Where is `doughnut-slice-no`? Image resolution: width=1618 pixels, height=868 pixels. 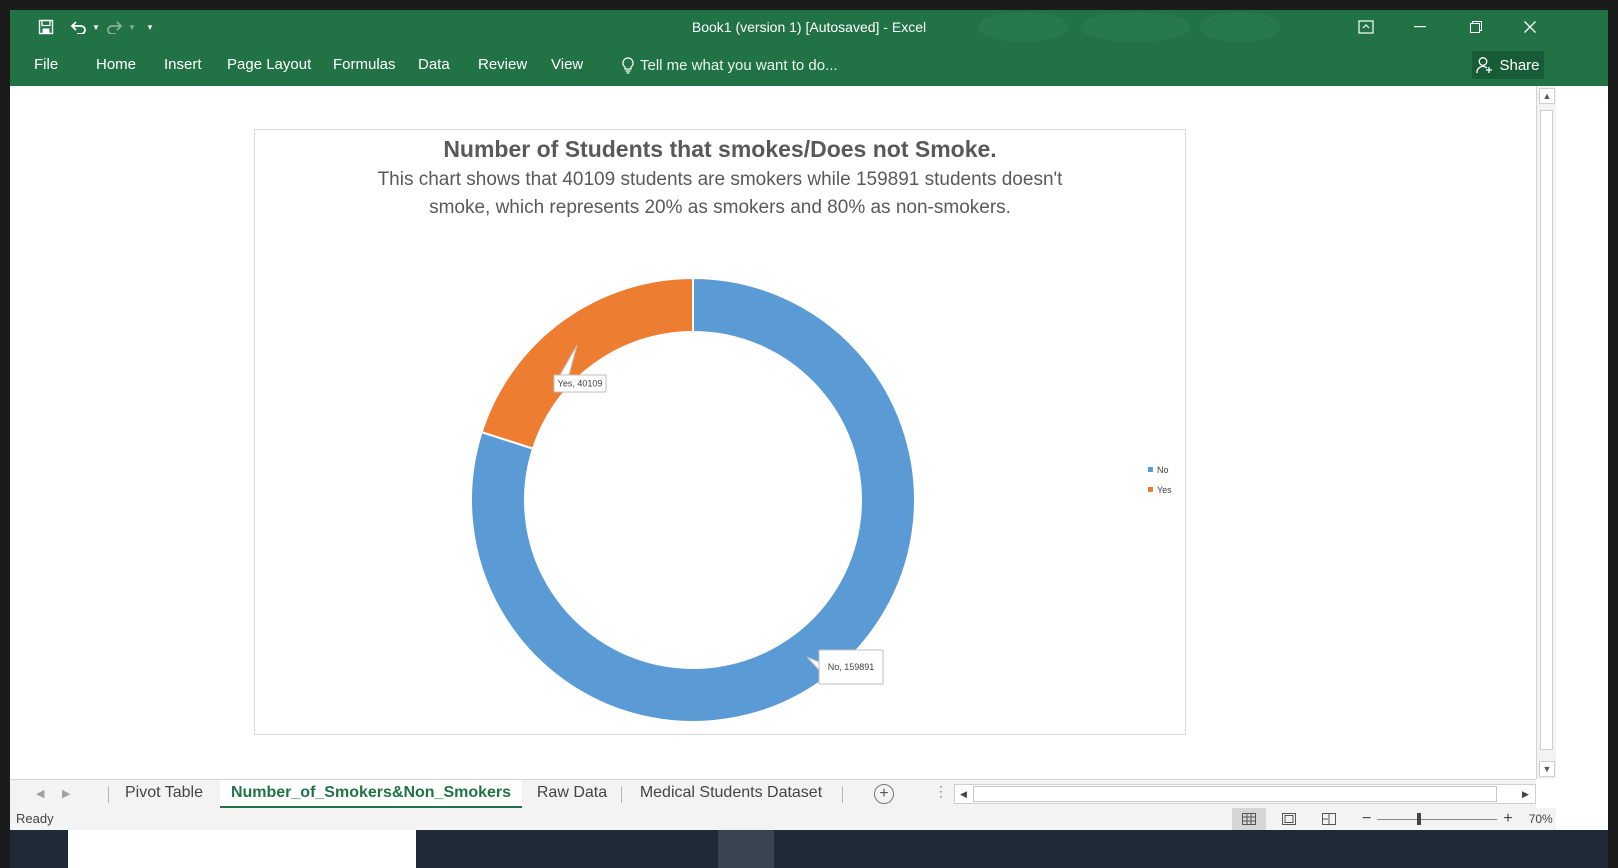
doughnut-slice-no is located at coordinates (693, 499).